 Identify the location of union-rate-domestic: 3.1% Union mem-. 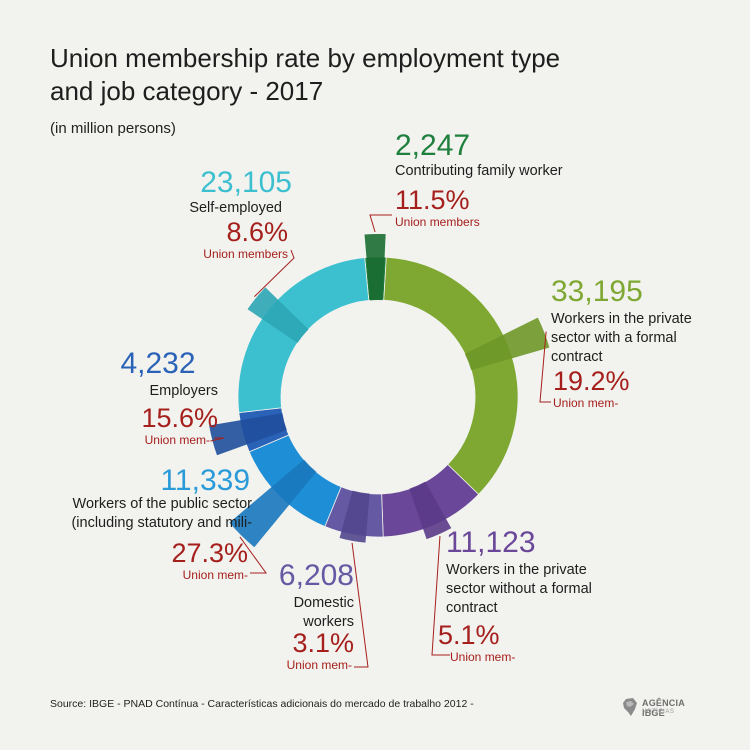
(302, 650).